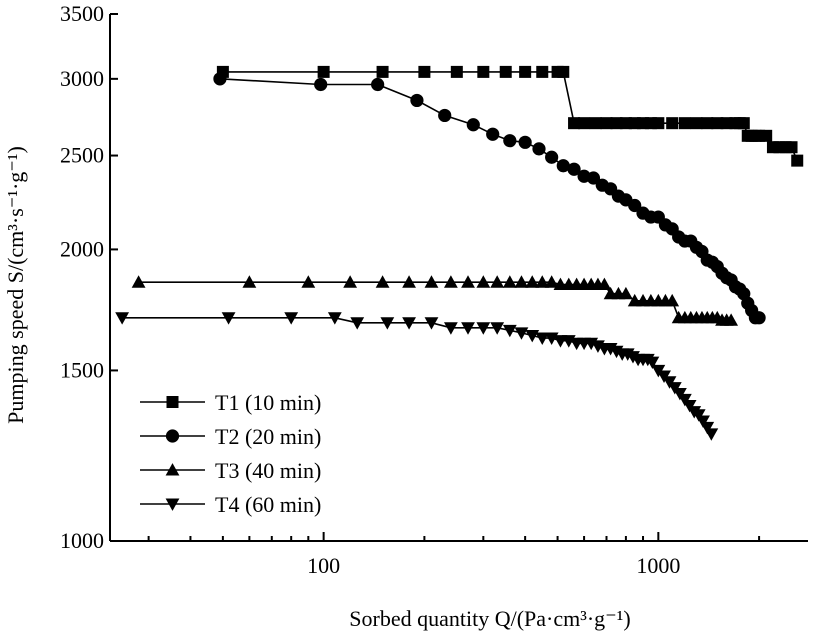 The width and height of the screenshot is (824, 637). I want to click on legend-item: T3 (40 min), so click(230, 470).